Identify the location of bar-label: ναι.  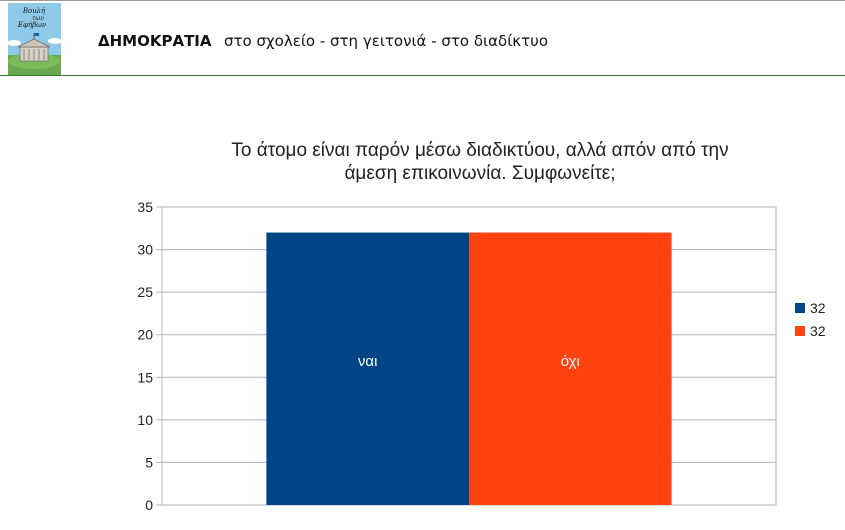
(368, 361).